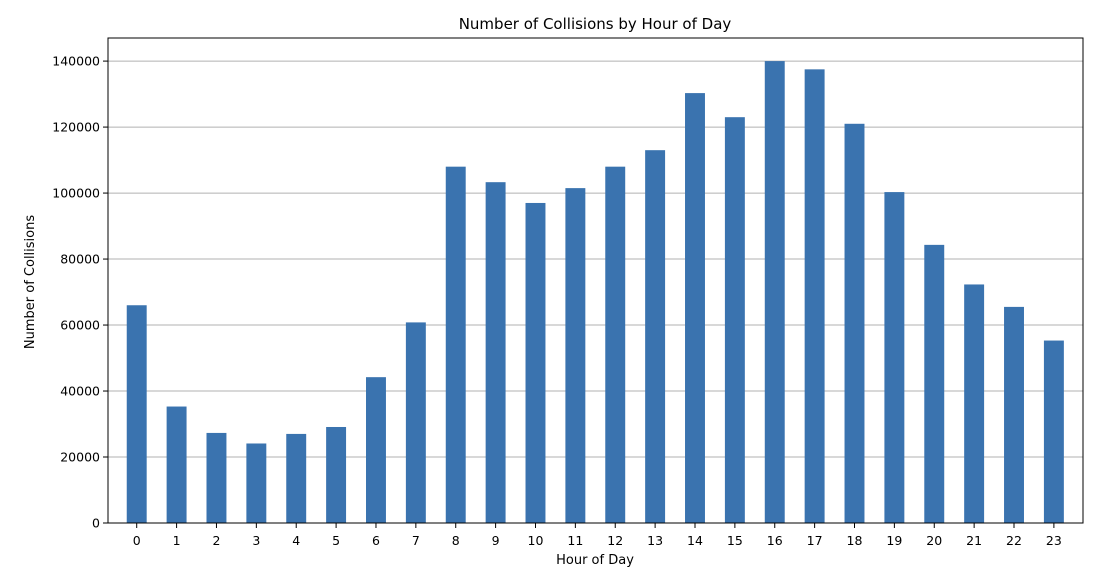  I want to click on y-tick-label: 0, so click(96, 523).